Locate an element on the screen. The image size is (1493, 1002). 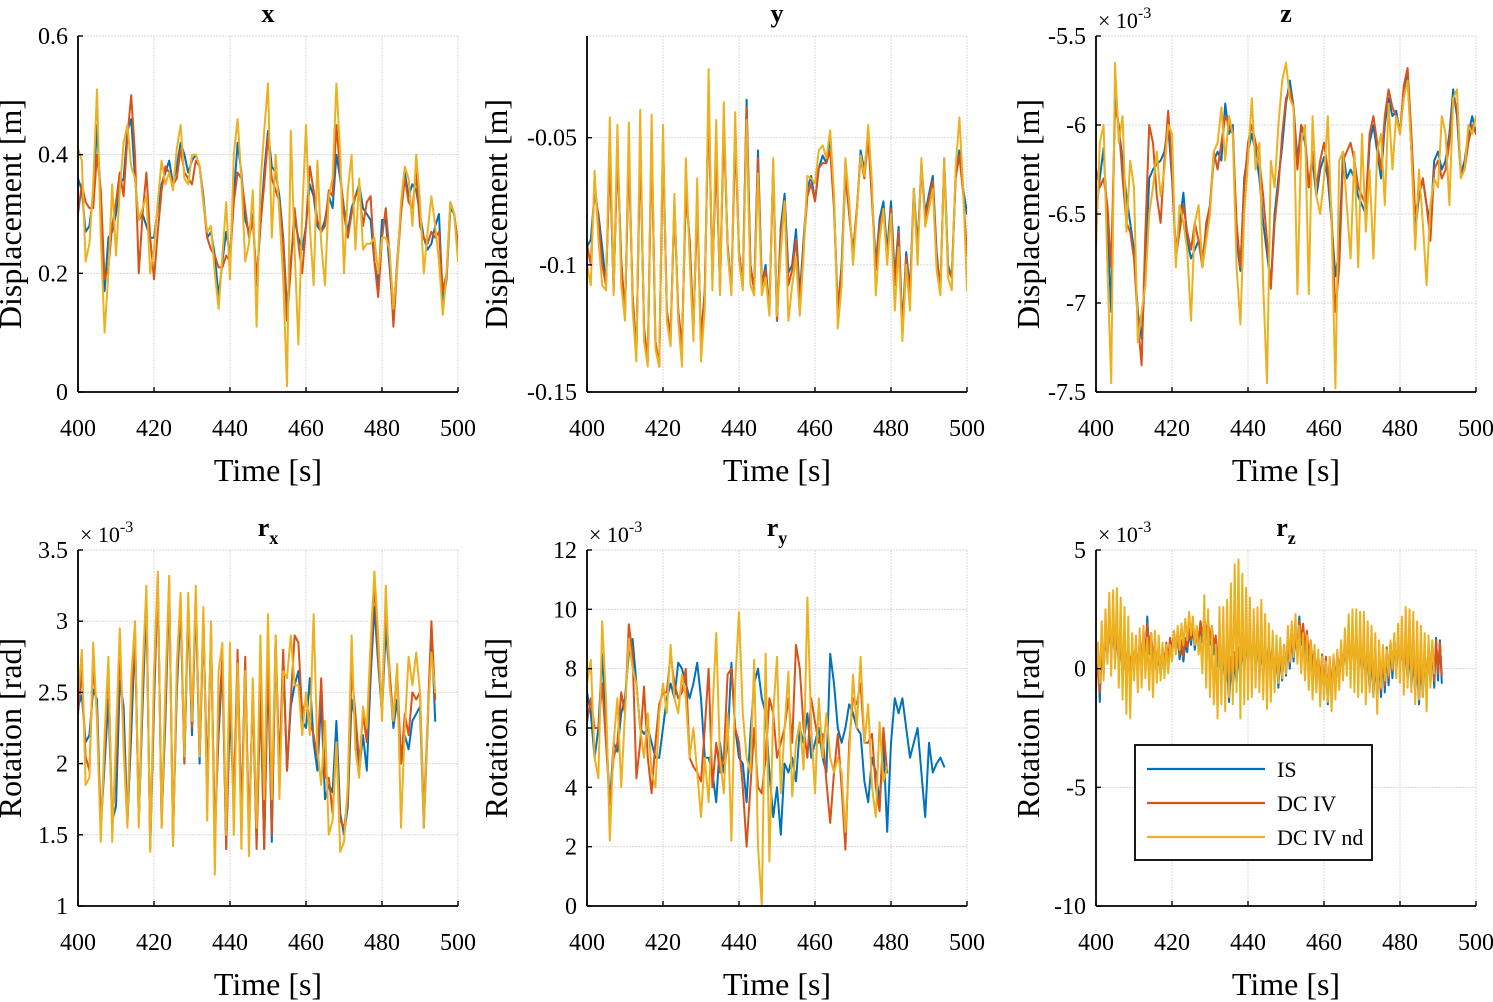
legend-label: DC IV is located at coordinates (1306, 803).